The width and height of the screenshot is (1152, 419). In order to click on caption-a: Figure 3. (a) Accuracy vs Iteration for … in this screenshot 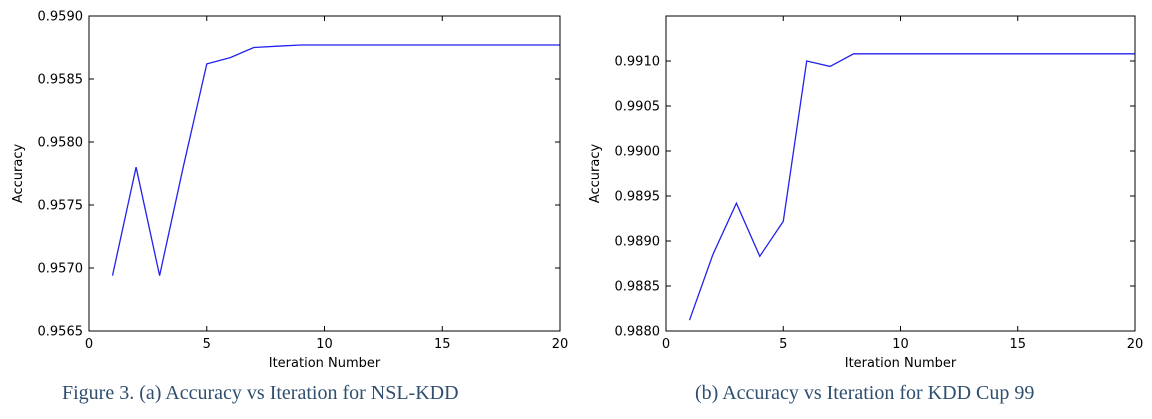, I will do `click(260, 393)`.